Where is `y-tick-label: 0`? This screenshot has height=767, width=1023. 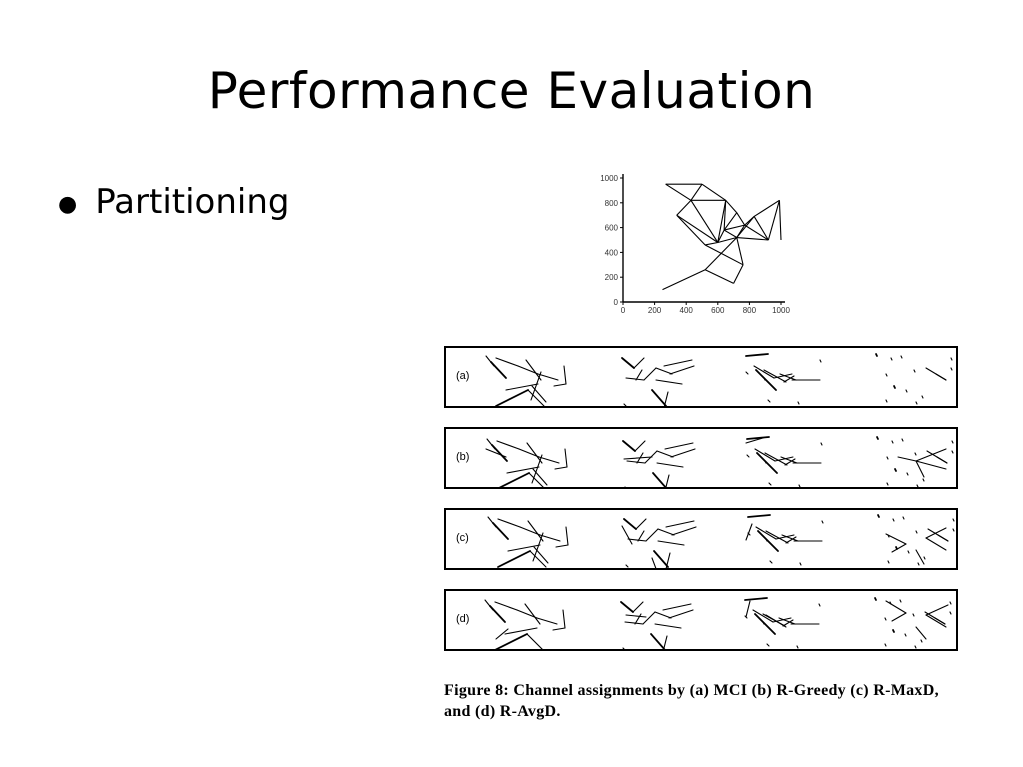 y-tick-label: 0 is located at coordinates (616, 302).